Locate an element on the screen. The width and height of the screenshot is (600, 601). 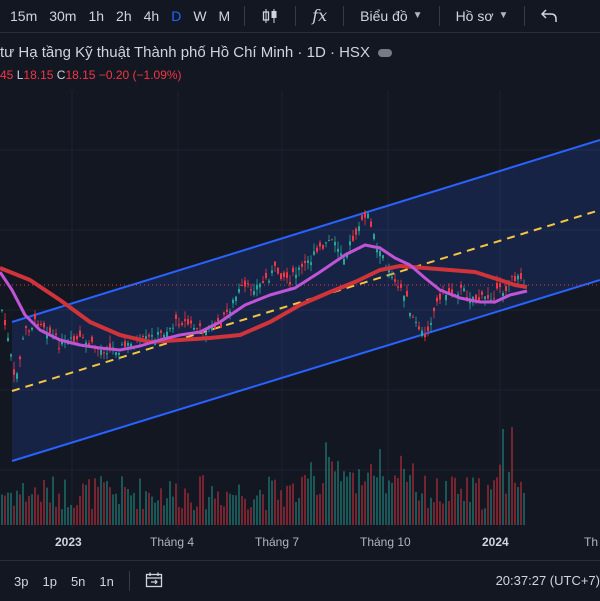
timeframe-30m-button: 30m is located at coordinates (63, 16).